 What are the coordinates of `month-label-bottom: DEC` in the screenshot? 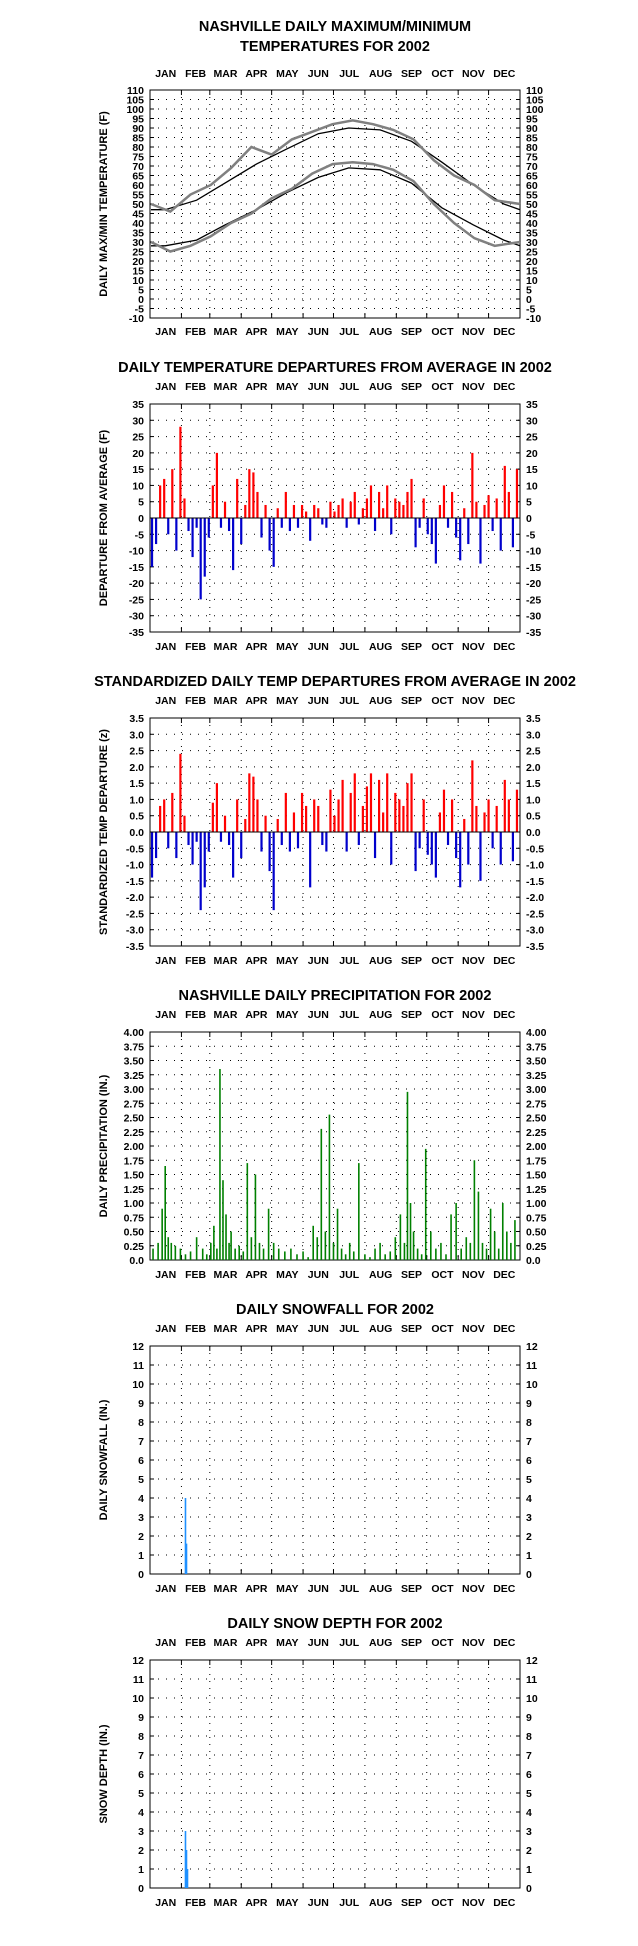 It's located at (504, 1275).